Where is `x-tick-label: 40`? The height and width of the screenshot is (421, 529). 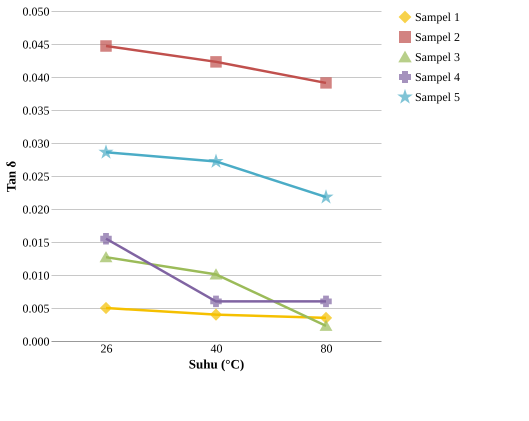
x-tick-label: 40 is located at coordinates (216, 349).